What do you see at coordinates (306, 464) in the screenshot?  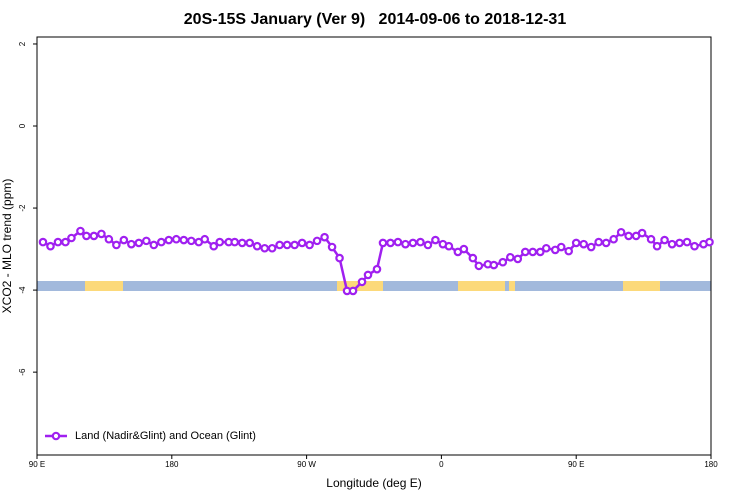 I see `x-tick-label: 90 W` at bounding box center [306, 464].